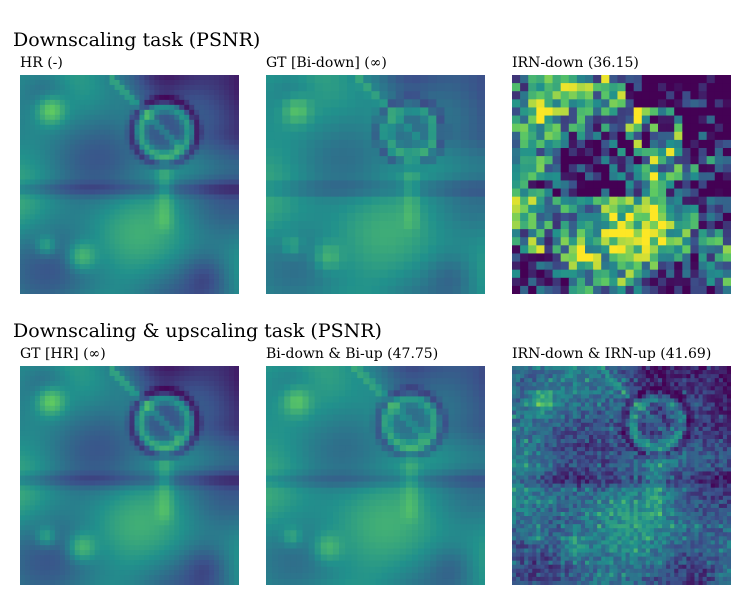  What do you see at coordinates (63, 354) in the screenshot?
I see `panel-title-gt-hr: GT [HR] (∞)` at bounding box center [63, 354].